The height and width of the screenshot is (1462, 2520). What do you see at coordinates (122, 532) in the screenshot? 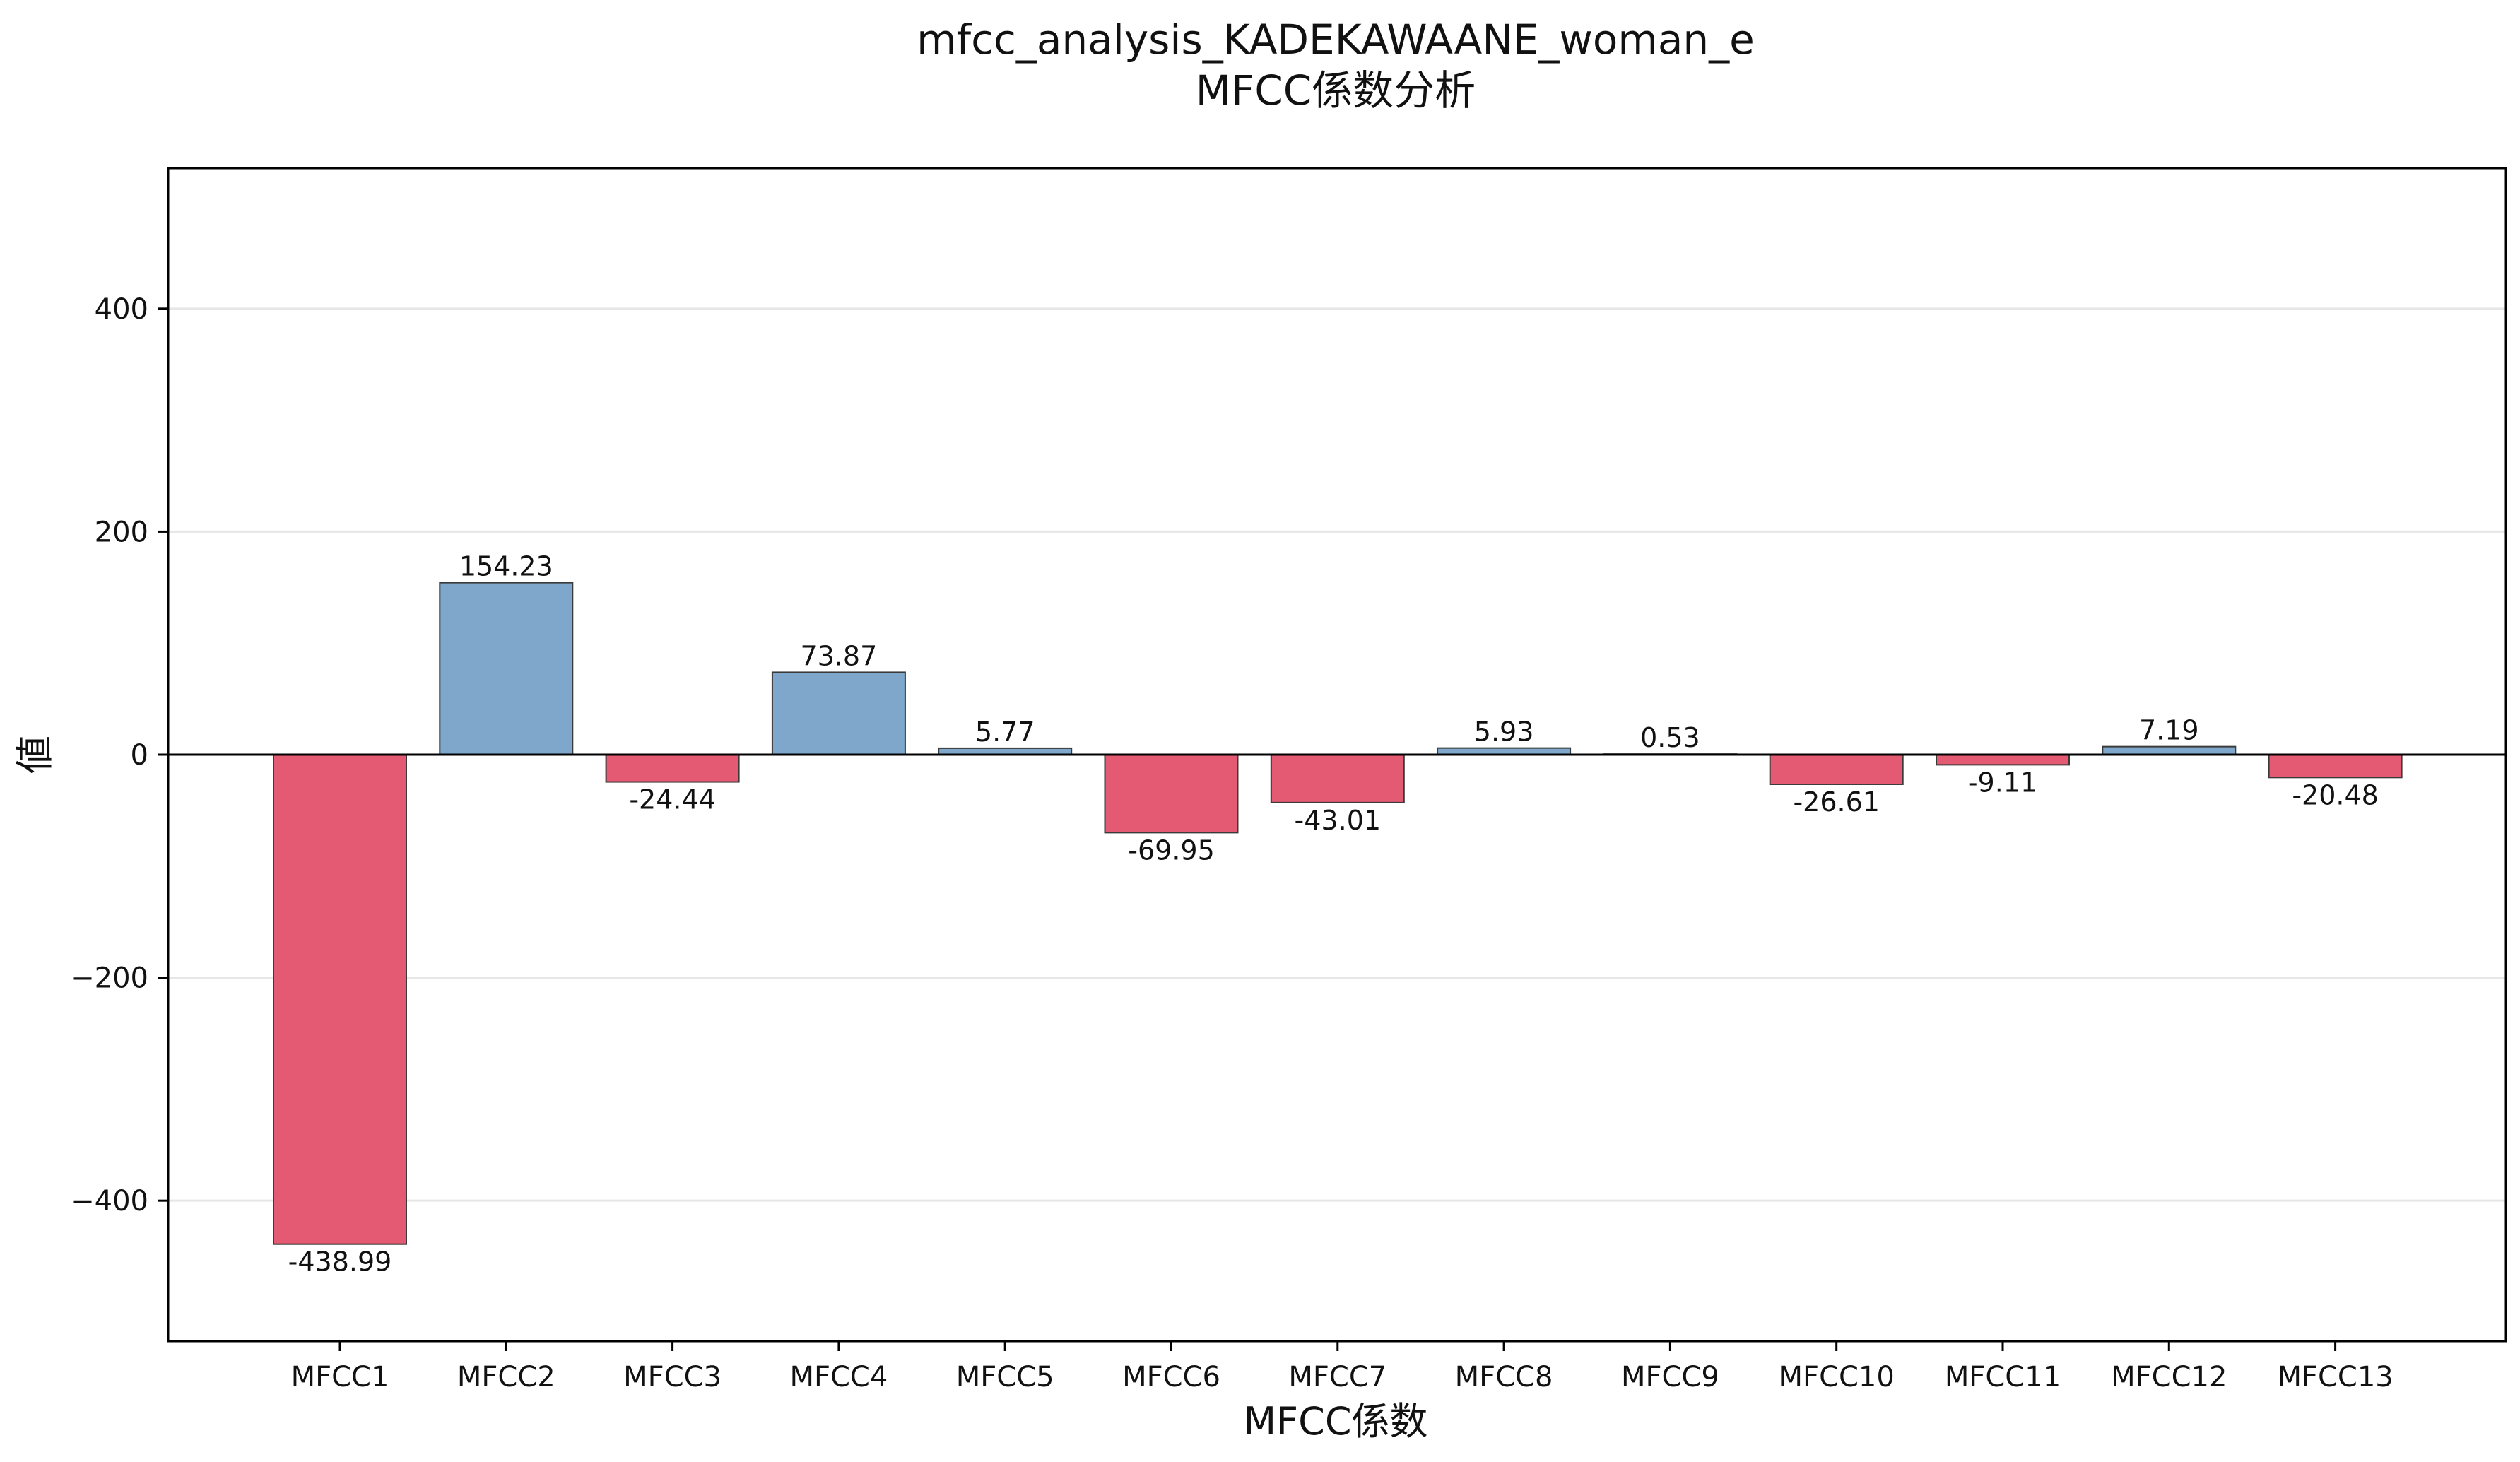
I see `y-tick-label: 200` at bounding box center [122, 532].